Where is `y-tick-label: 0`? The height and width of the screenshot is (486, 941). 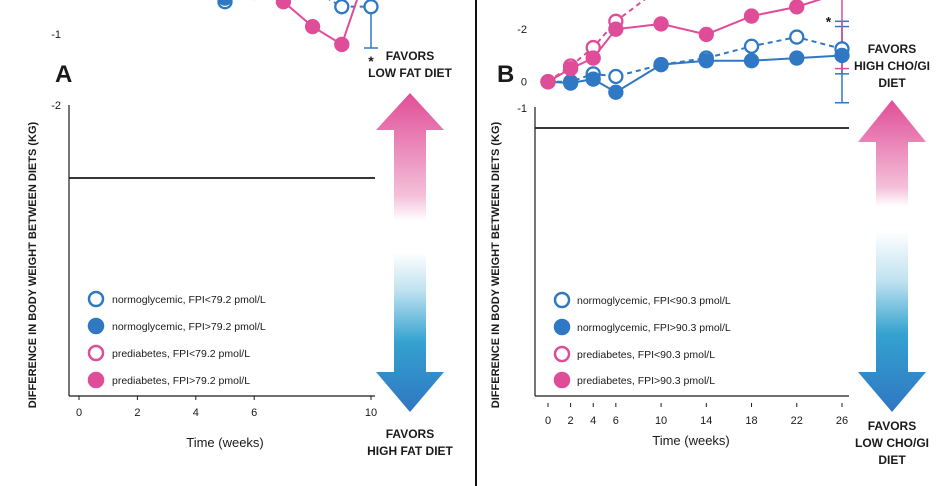
y-tick-label: 0 is located at coordinates (524, 83).